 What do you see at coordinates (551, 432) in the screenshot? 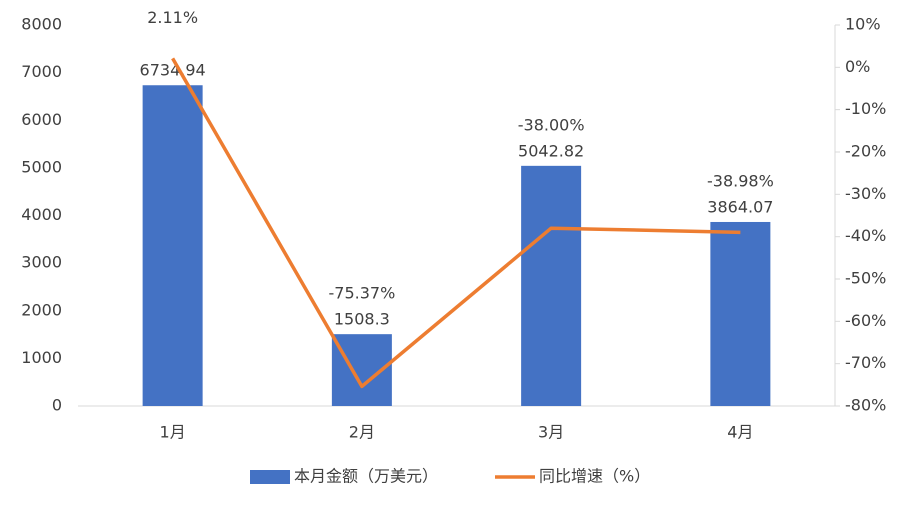
I see `x-tick-label: 3月` at bounding box center [551, 432].